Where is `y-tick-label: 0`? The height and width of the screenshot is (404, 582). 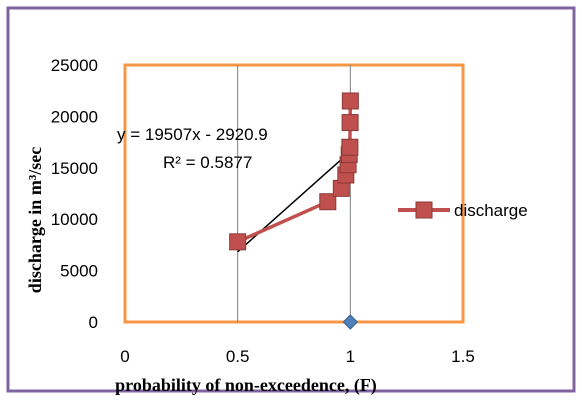 y-tick-label: 0 is located at coordinates (93, 322).